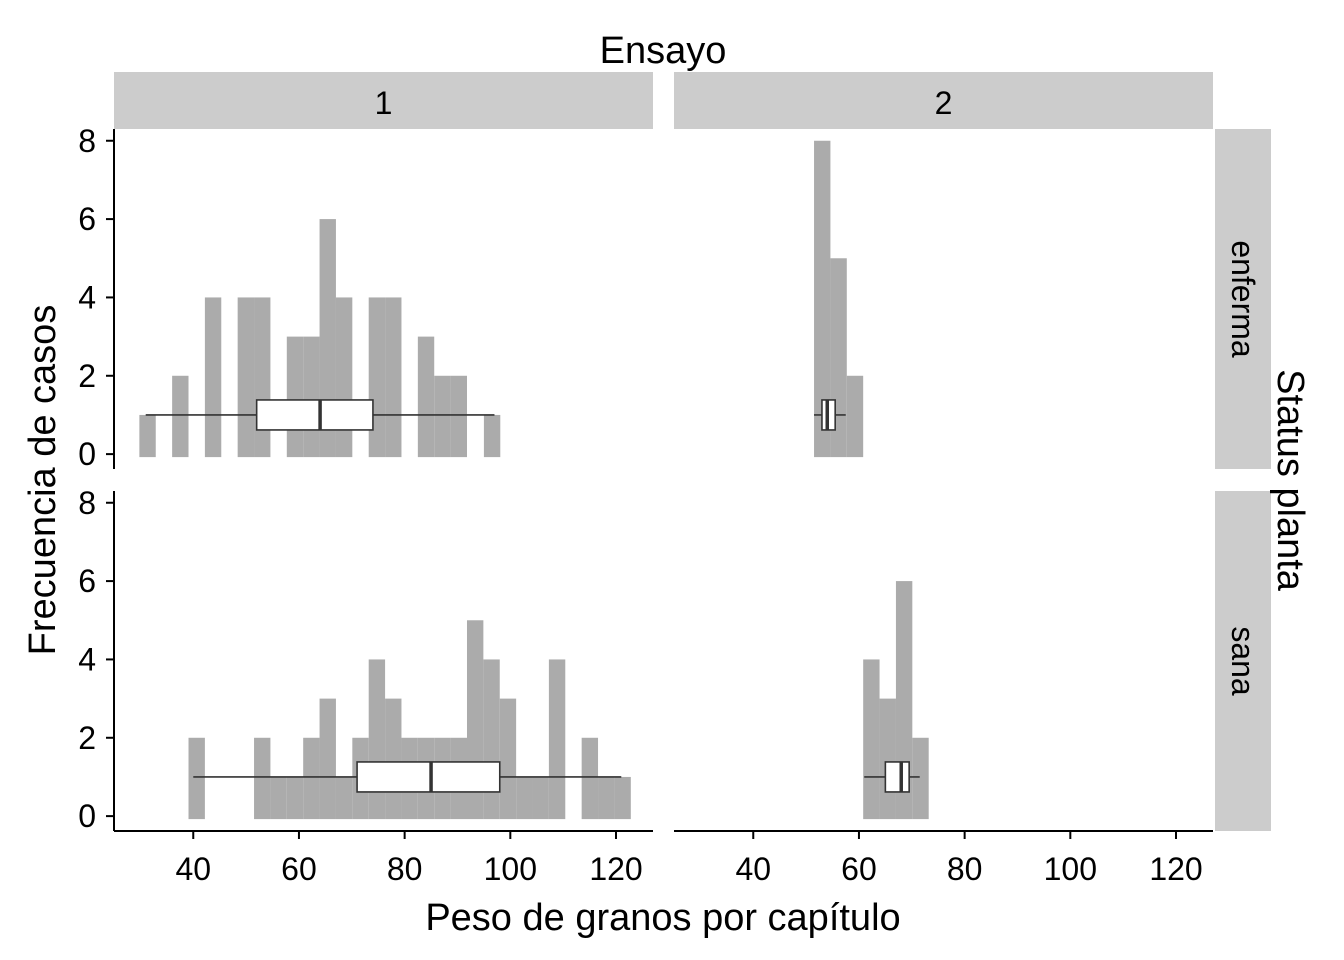  I want to click on panel-1-enferma, so click(320, 338).